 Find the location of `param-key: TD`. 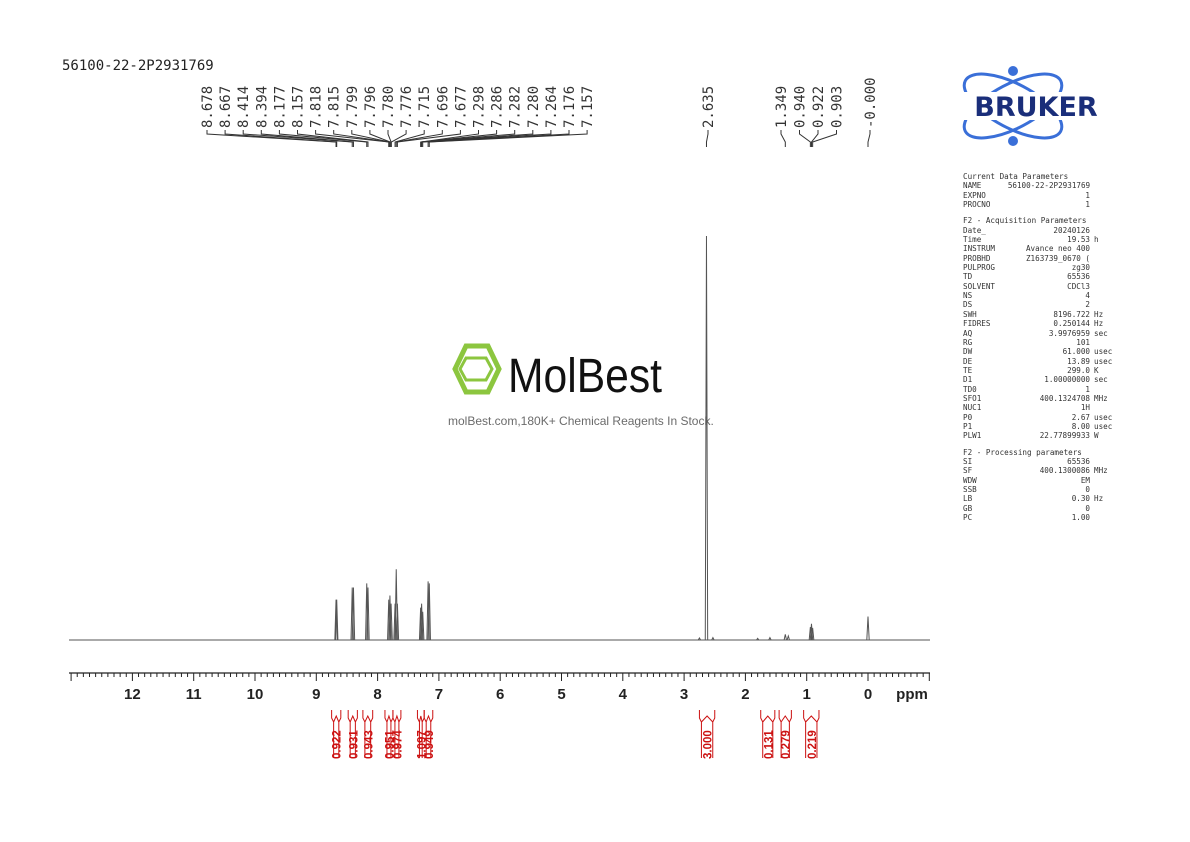

param-key: TD is located at coordinates (968, 277).